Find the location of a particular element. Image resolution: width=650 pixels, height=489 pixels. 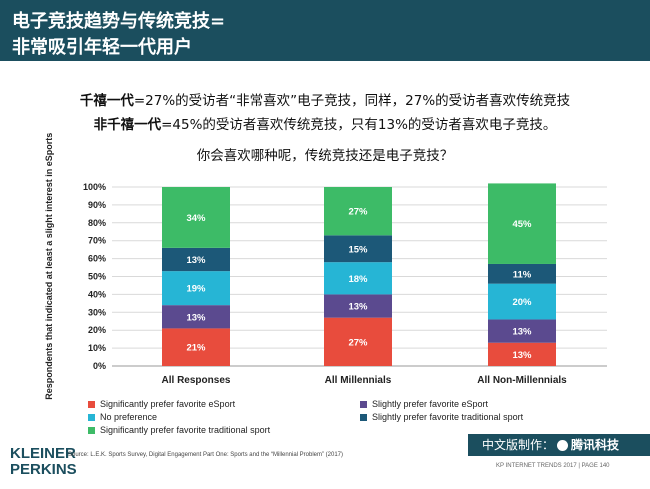

y-tick-label: 0% is located at coordinates (99, 366).